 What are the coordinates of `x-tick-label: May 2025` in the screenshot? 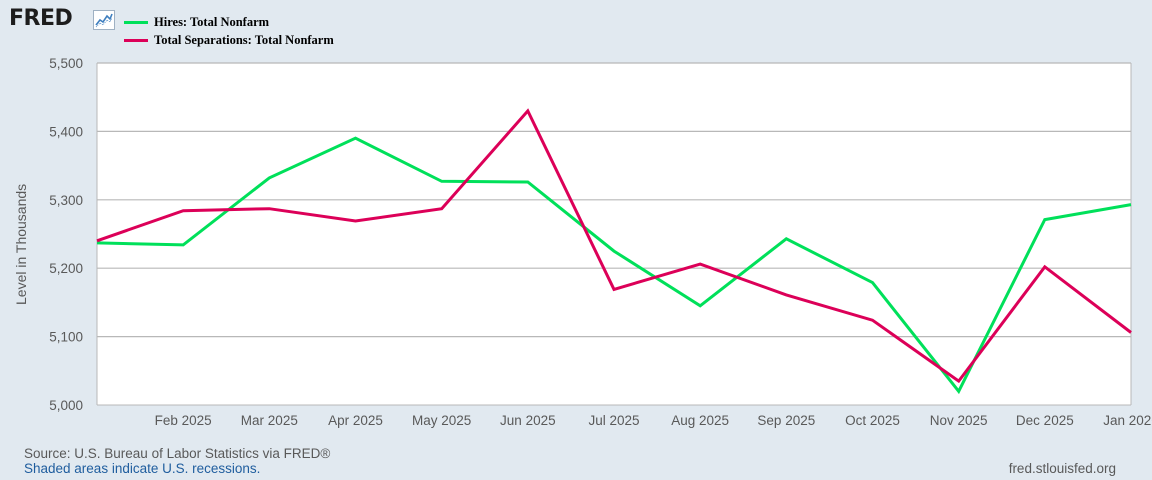 It's located at (441, 420).